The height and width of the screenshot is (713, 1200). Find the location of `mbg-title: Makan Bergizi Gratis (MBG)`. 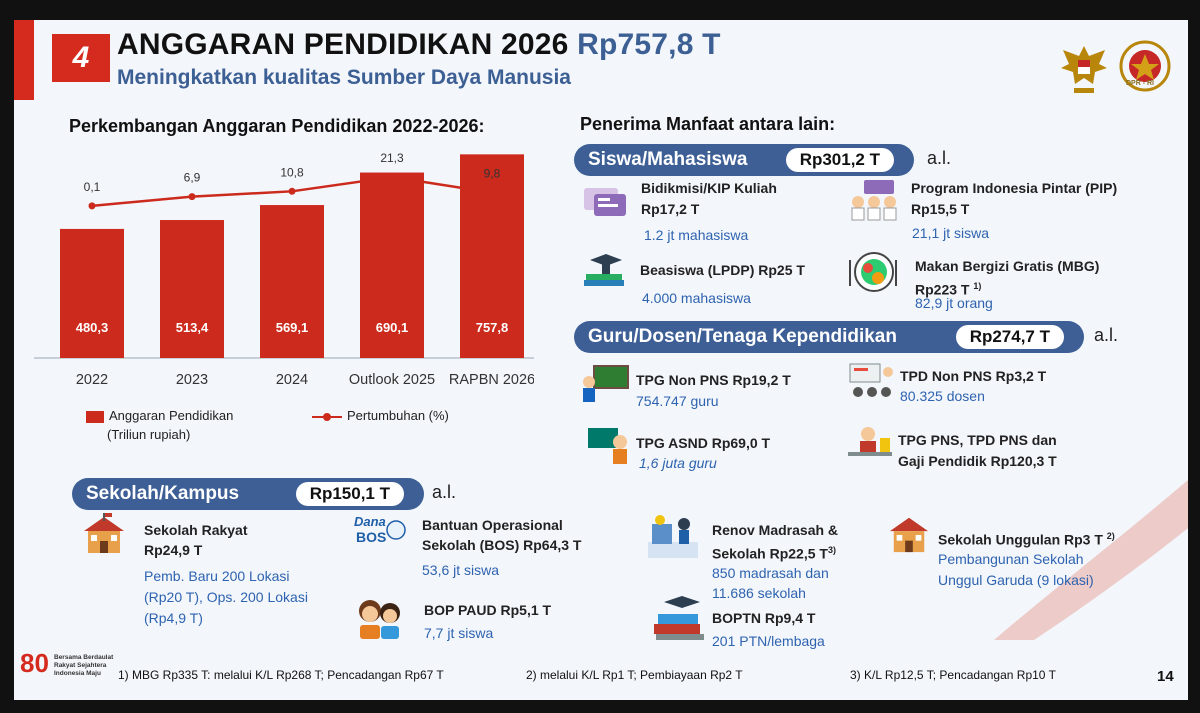

mbg-title: Makan Bergizi Gratis (MBG) is located at coordinates (1007, 266).